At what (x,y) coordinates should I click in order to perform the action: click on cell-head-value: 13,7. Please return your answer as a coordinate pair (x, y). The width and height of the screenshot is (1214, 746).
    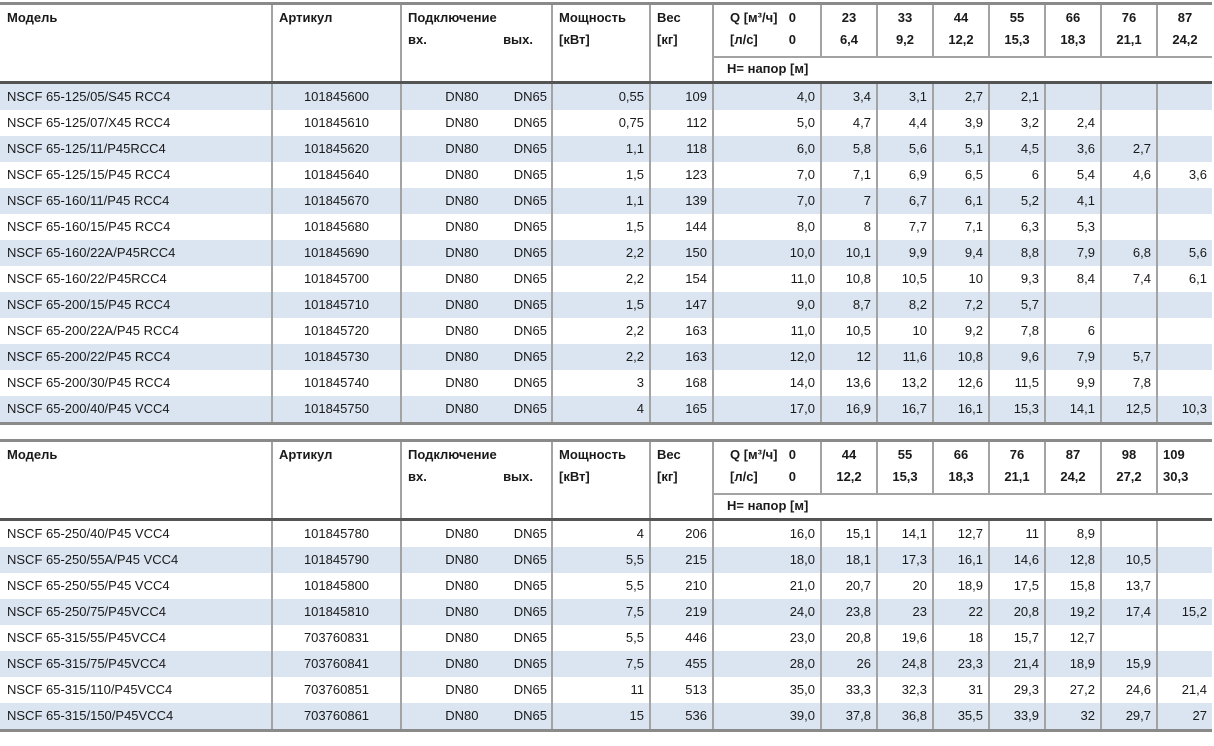
    Looking at the image, I should click on (1128, 586).